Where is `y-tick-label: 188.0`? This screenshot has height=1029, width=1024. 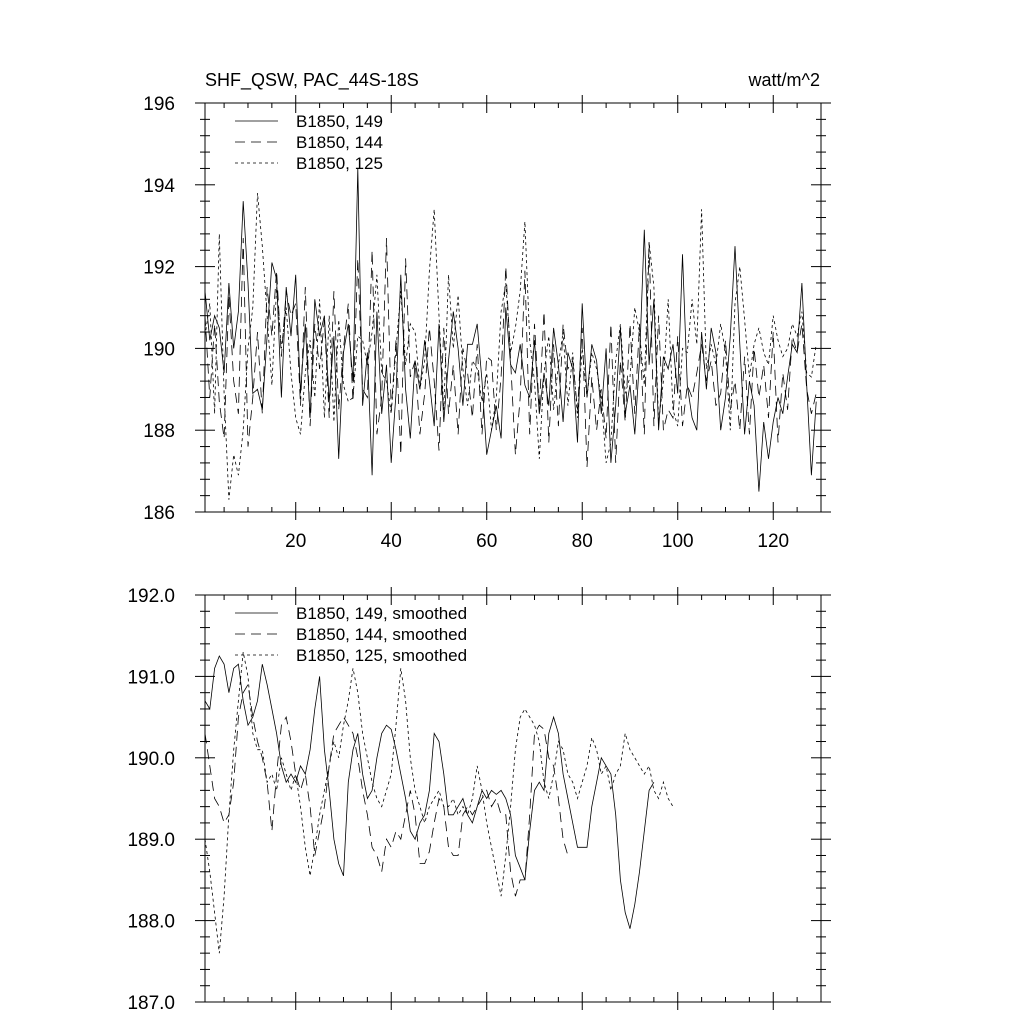
y-tick-label: 188.0 is located at coordinates (151, 922).